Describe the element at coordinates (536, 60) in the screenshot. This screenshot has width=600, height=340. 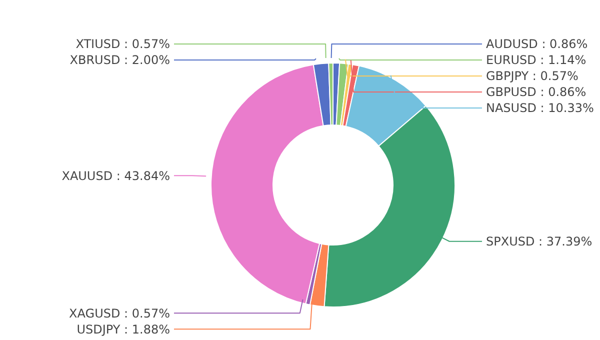
I see `slice-label: EURUSD : 1.14%` at that location.